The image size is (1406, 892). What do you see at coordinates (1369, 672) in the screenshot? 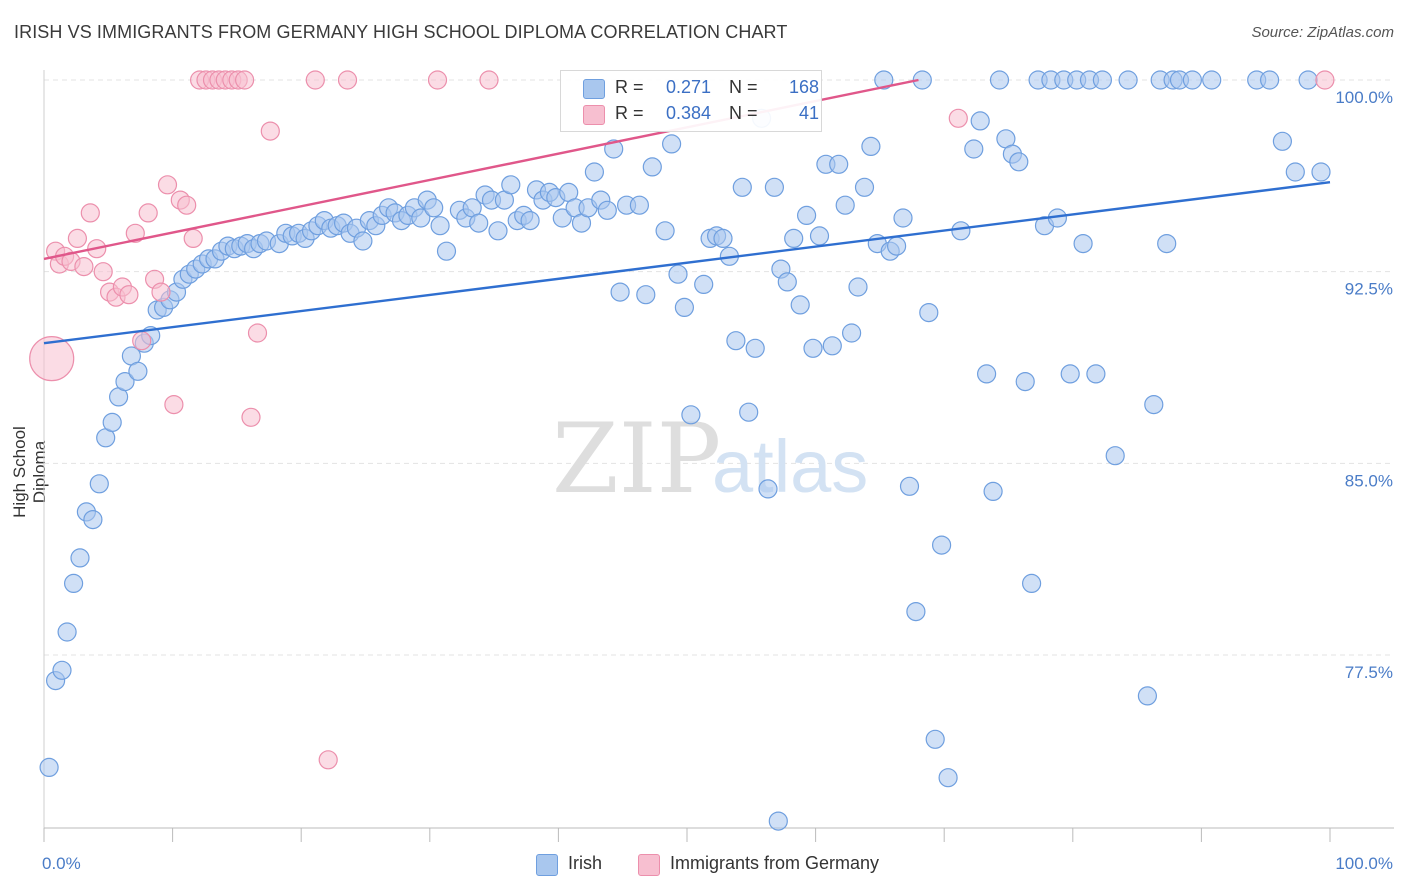
I see `y-tick-label: 77.5%` at bounding box center [1369, 672].